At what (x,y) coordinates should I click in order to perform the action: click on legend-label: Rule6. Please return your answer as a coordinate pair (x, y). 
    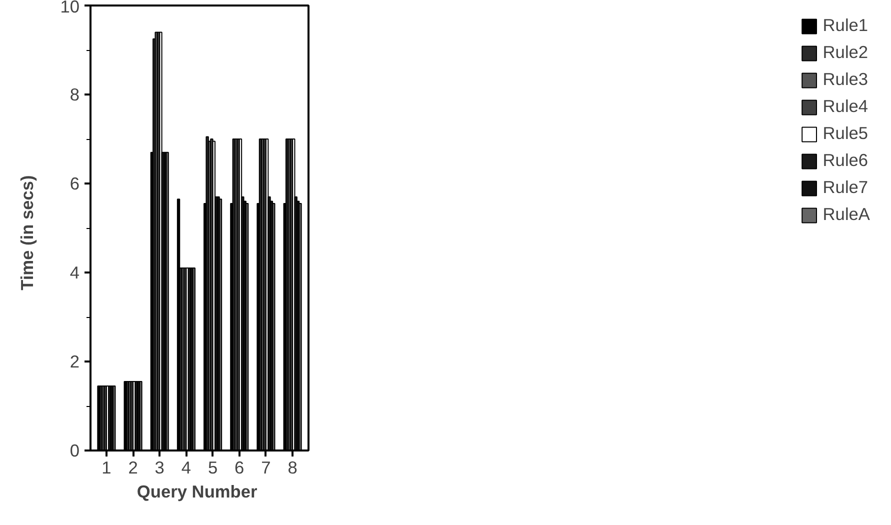
    Looking at the image, I should click on (845, 160).